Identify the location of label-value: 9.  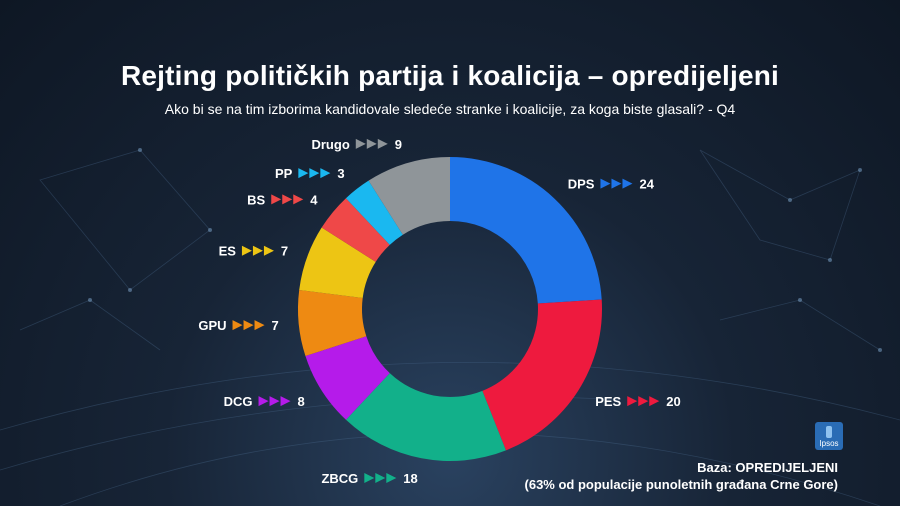
(398, 144).